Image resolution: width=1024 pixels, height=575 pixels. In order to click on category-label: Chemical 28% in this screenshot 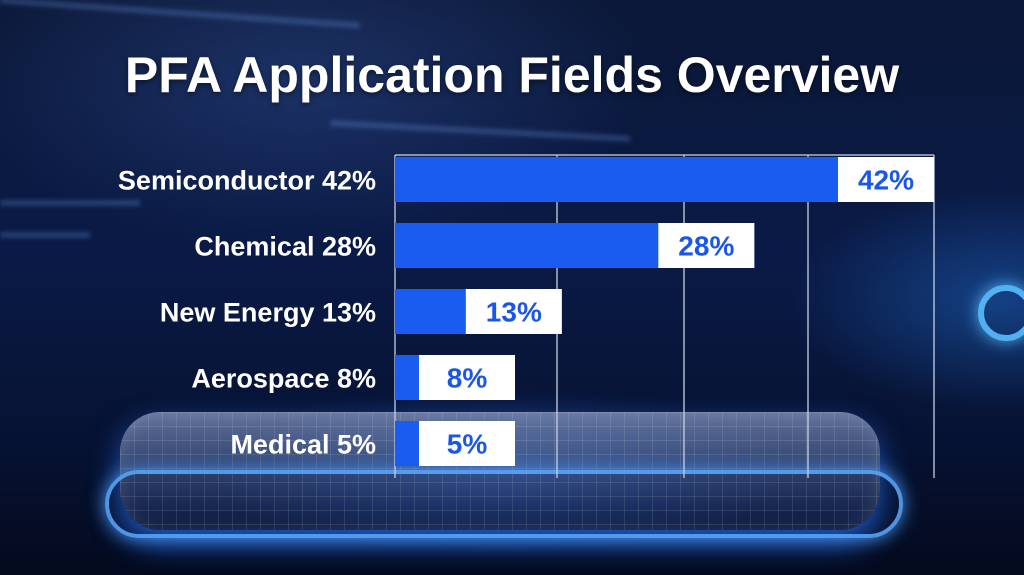, I will do `click(285, 247)`.